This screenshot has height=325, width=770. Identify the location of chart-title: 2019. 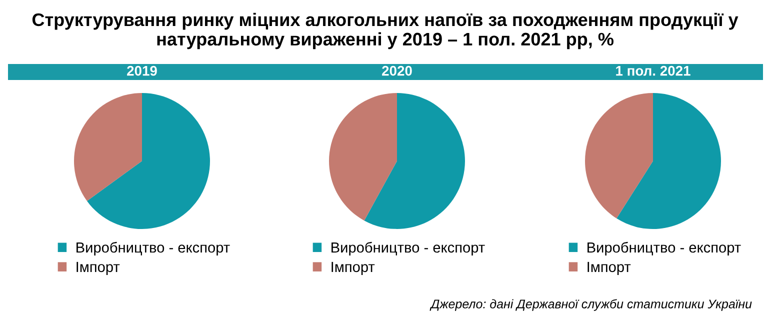
(142, 71).